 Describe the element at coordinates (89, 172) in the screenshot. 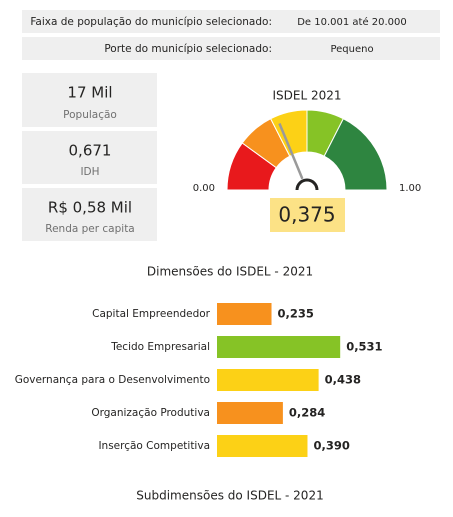

I see `card-label: IDH` at that location.